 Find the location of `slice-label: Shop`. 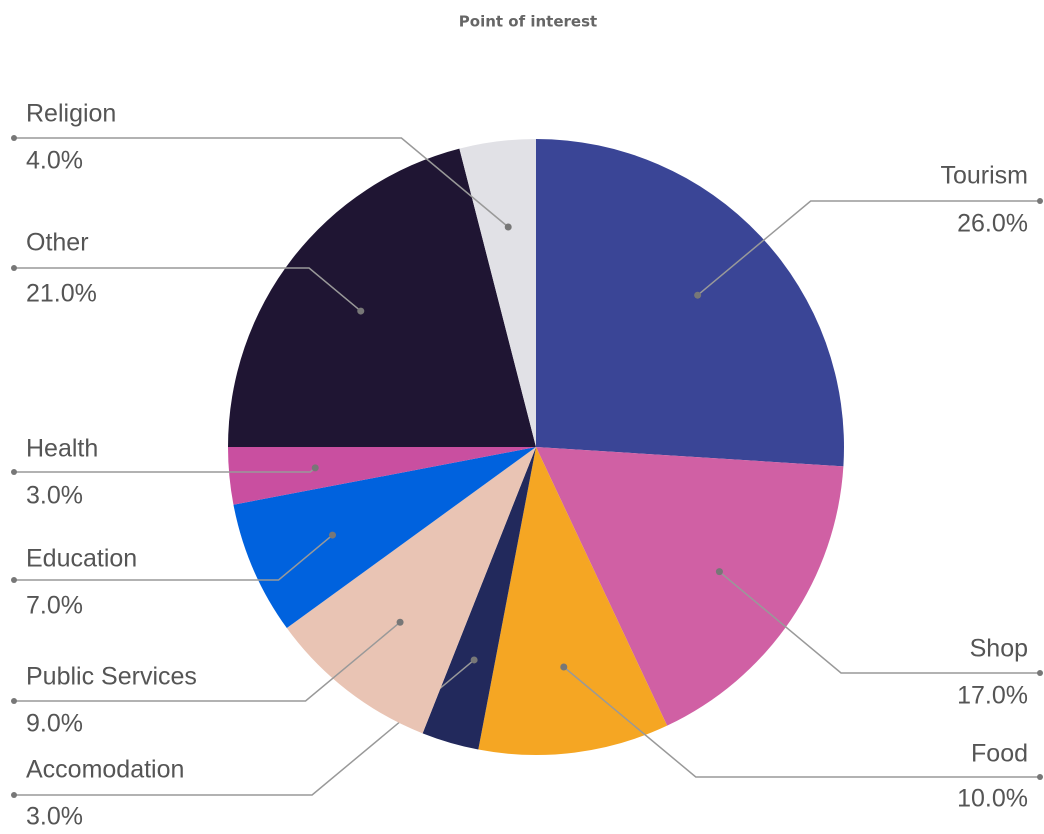

slice-label: Shop is located at coordinates (999, 649).